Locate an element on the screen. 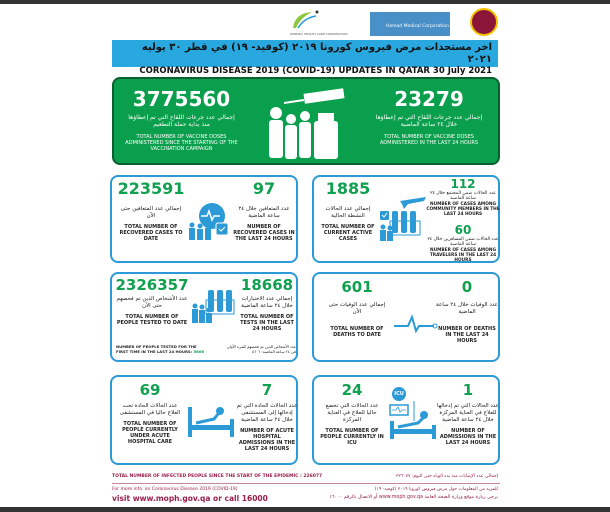  icu-bed-icon: ICU is located at coordinates (413, 415).